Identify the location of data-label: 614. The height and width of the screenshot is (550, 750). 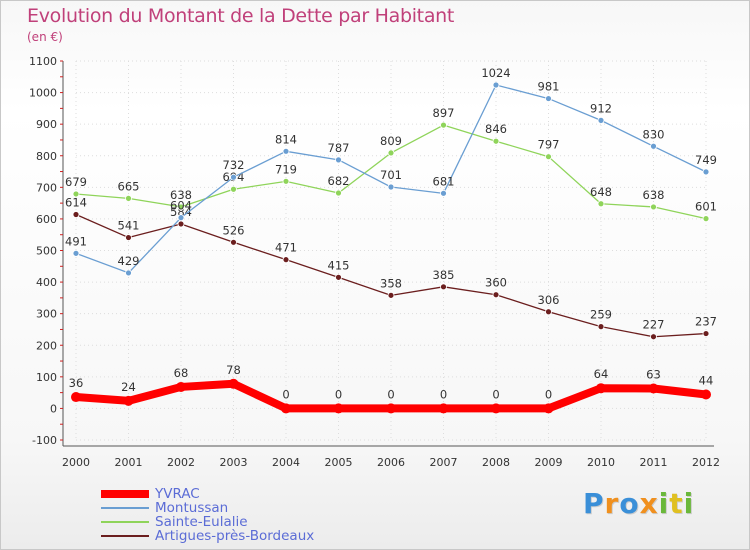
(76, 202).